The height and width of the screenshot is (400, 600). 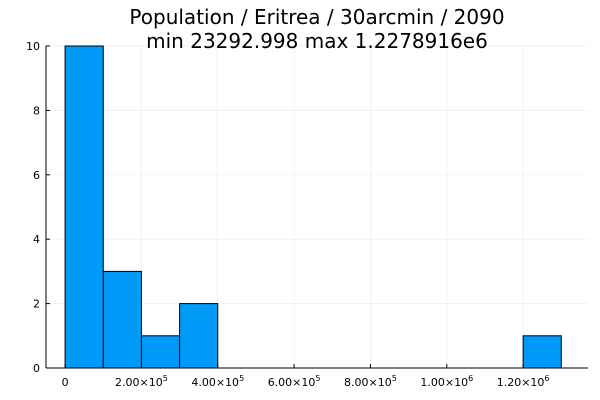 I want to click on x-tick-label-2: 4.00×10⁵, so click(x=217, y=381).